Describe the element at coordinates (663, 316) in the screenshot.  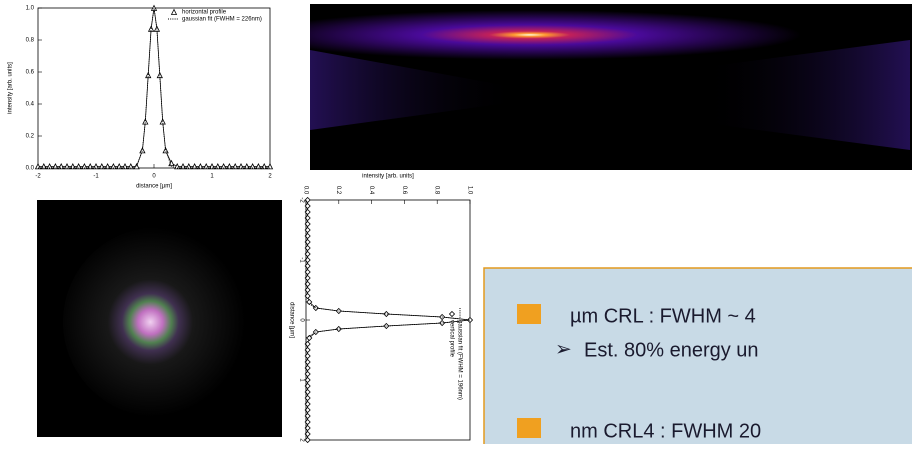
I see `text-line: µm CRL : FWHM ~ 4` at that location.